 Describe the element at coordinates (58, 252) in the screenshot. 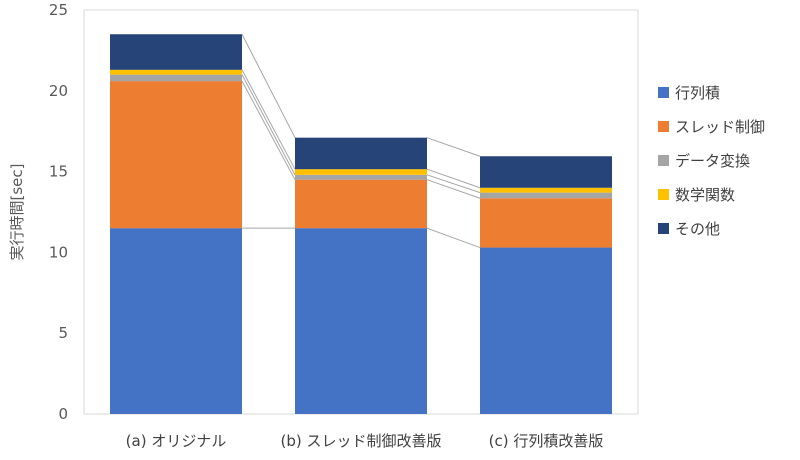

I see `y-tick-label: 10` at that location.